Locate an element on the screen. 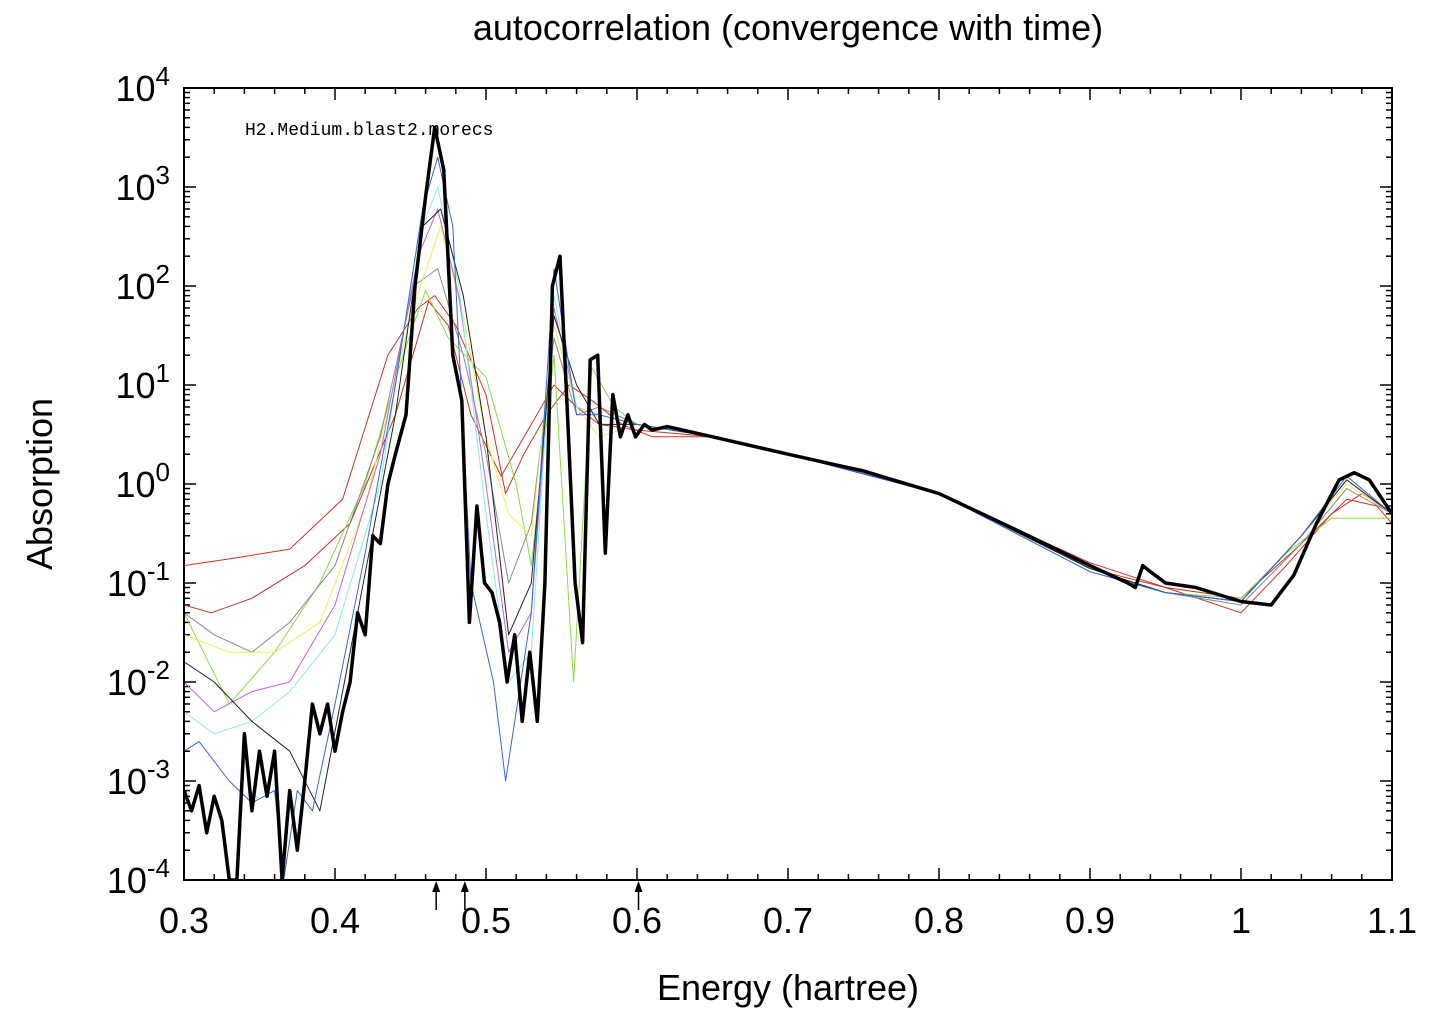 The height and width of the screenshot is (1022, 1441). y-tick-label: 10⁻² is located at coordinates (138, 679).